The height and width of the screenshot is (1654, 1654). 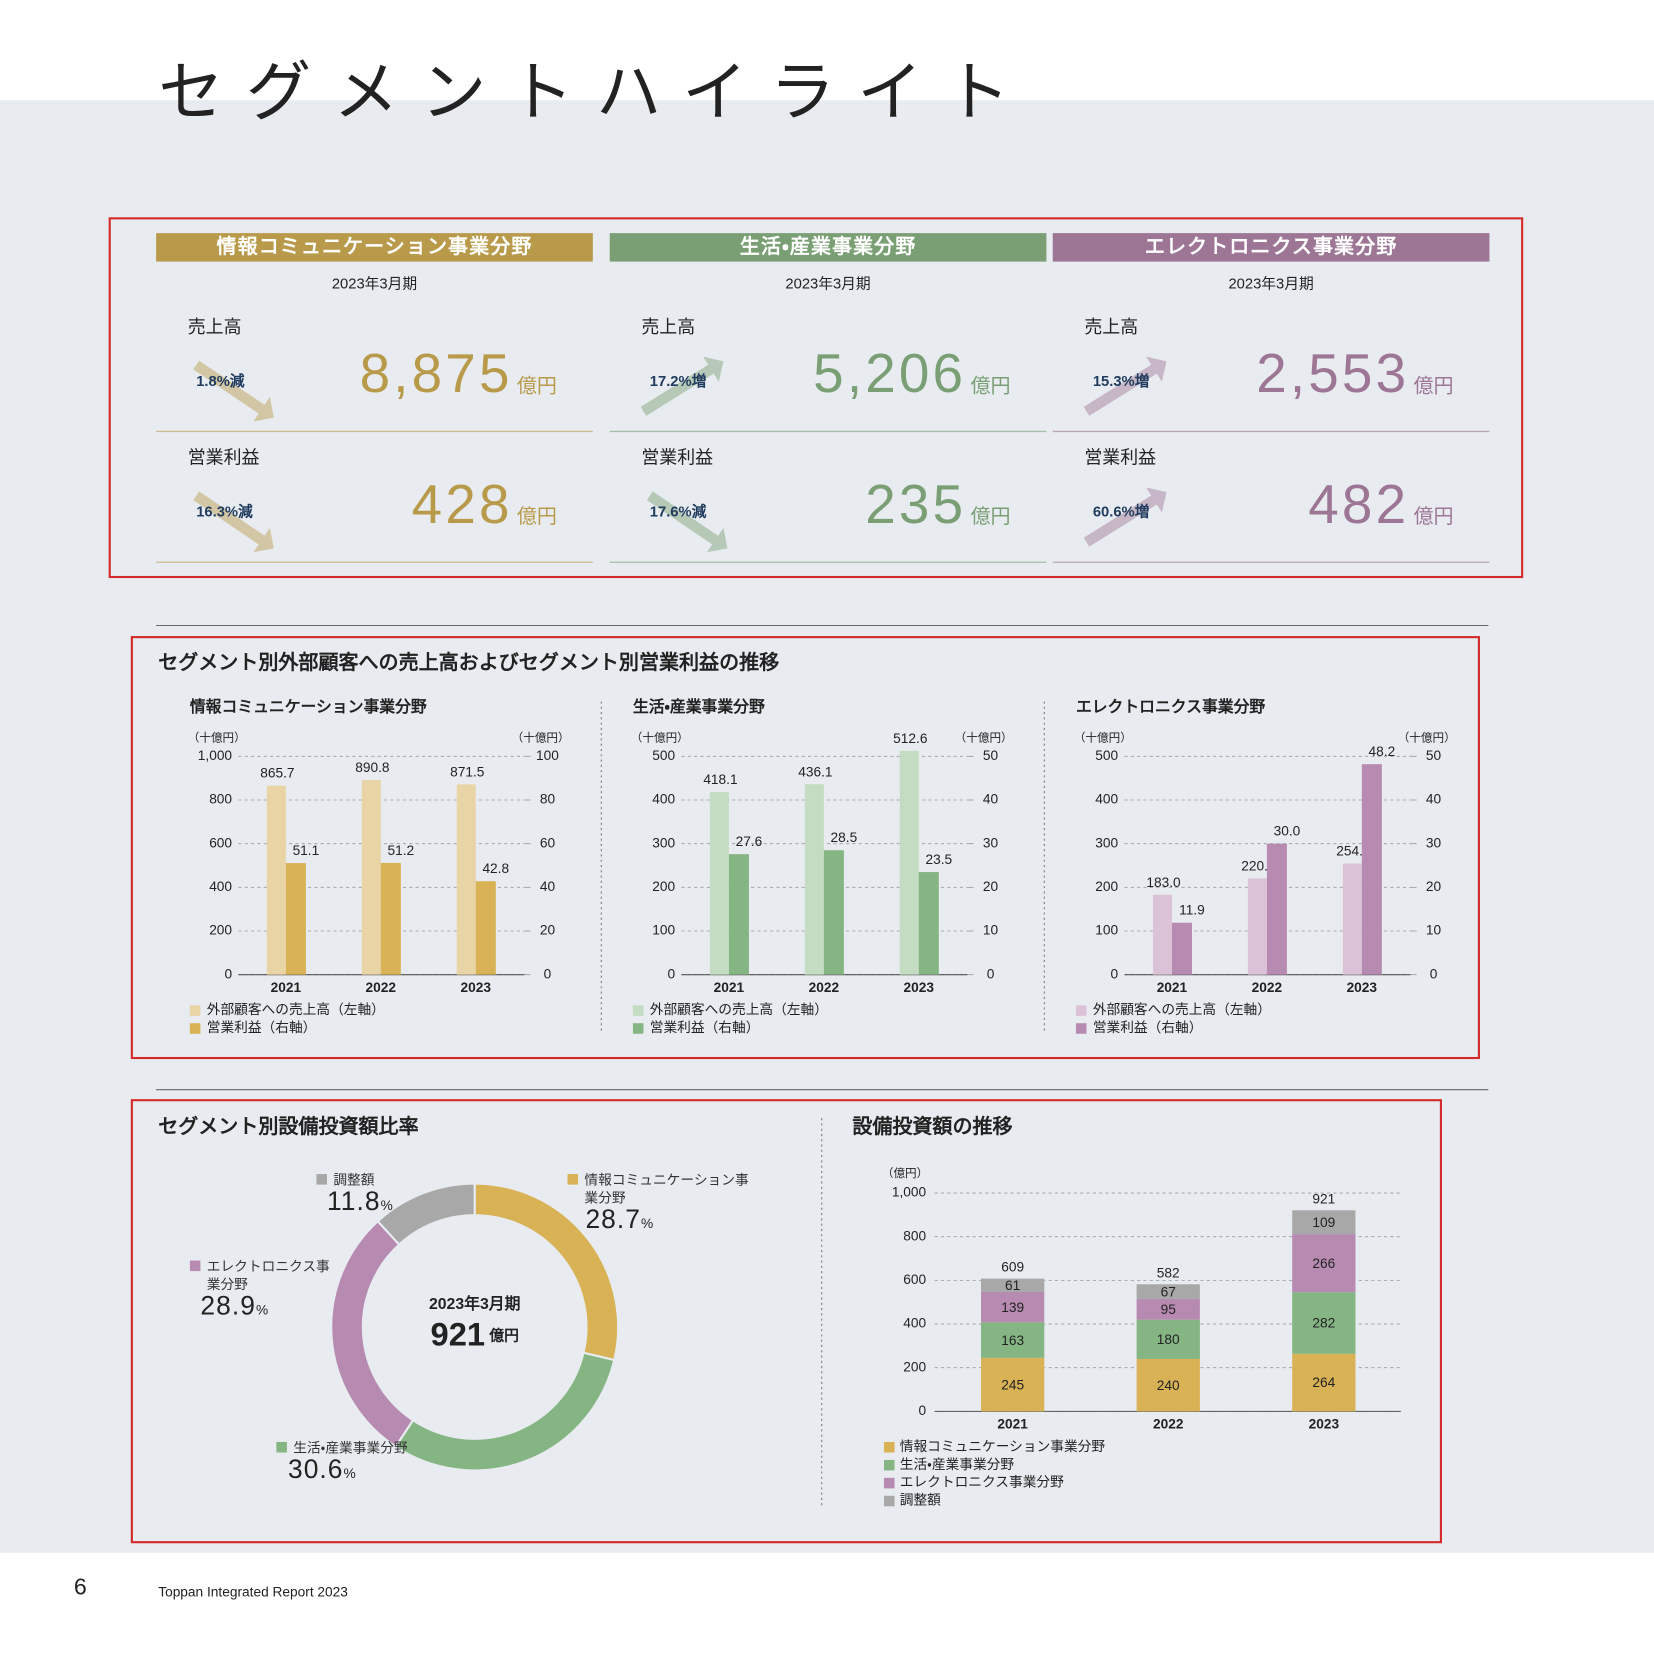 What do you see at coordinates (914, 1235) in the screenshot?
I see `y-tick-label: 800` at bounding box center [914, 1235].